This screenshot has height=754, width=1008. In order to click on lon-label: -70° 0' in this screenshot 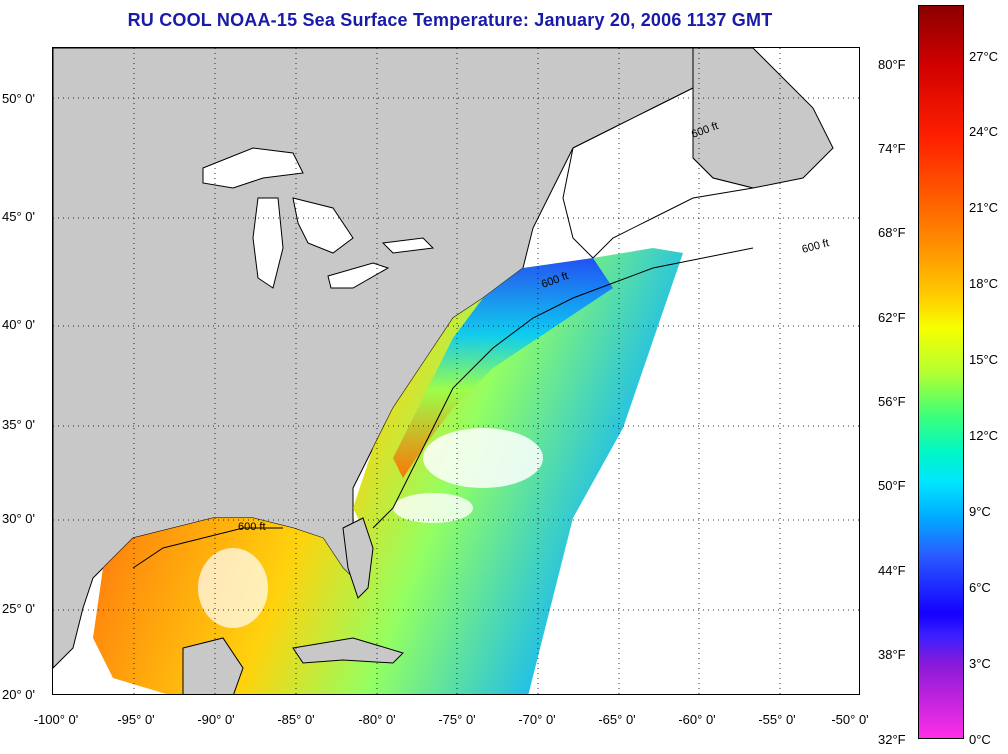, I will do `click(537, 719)`.